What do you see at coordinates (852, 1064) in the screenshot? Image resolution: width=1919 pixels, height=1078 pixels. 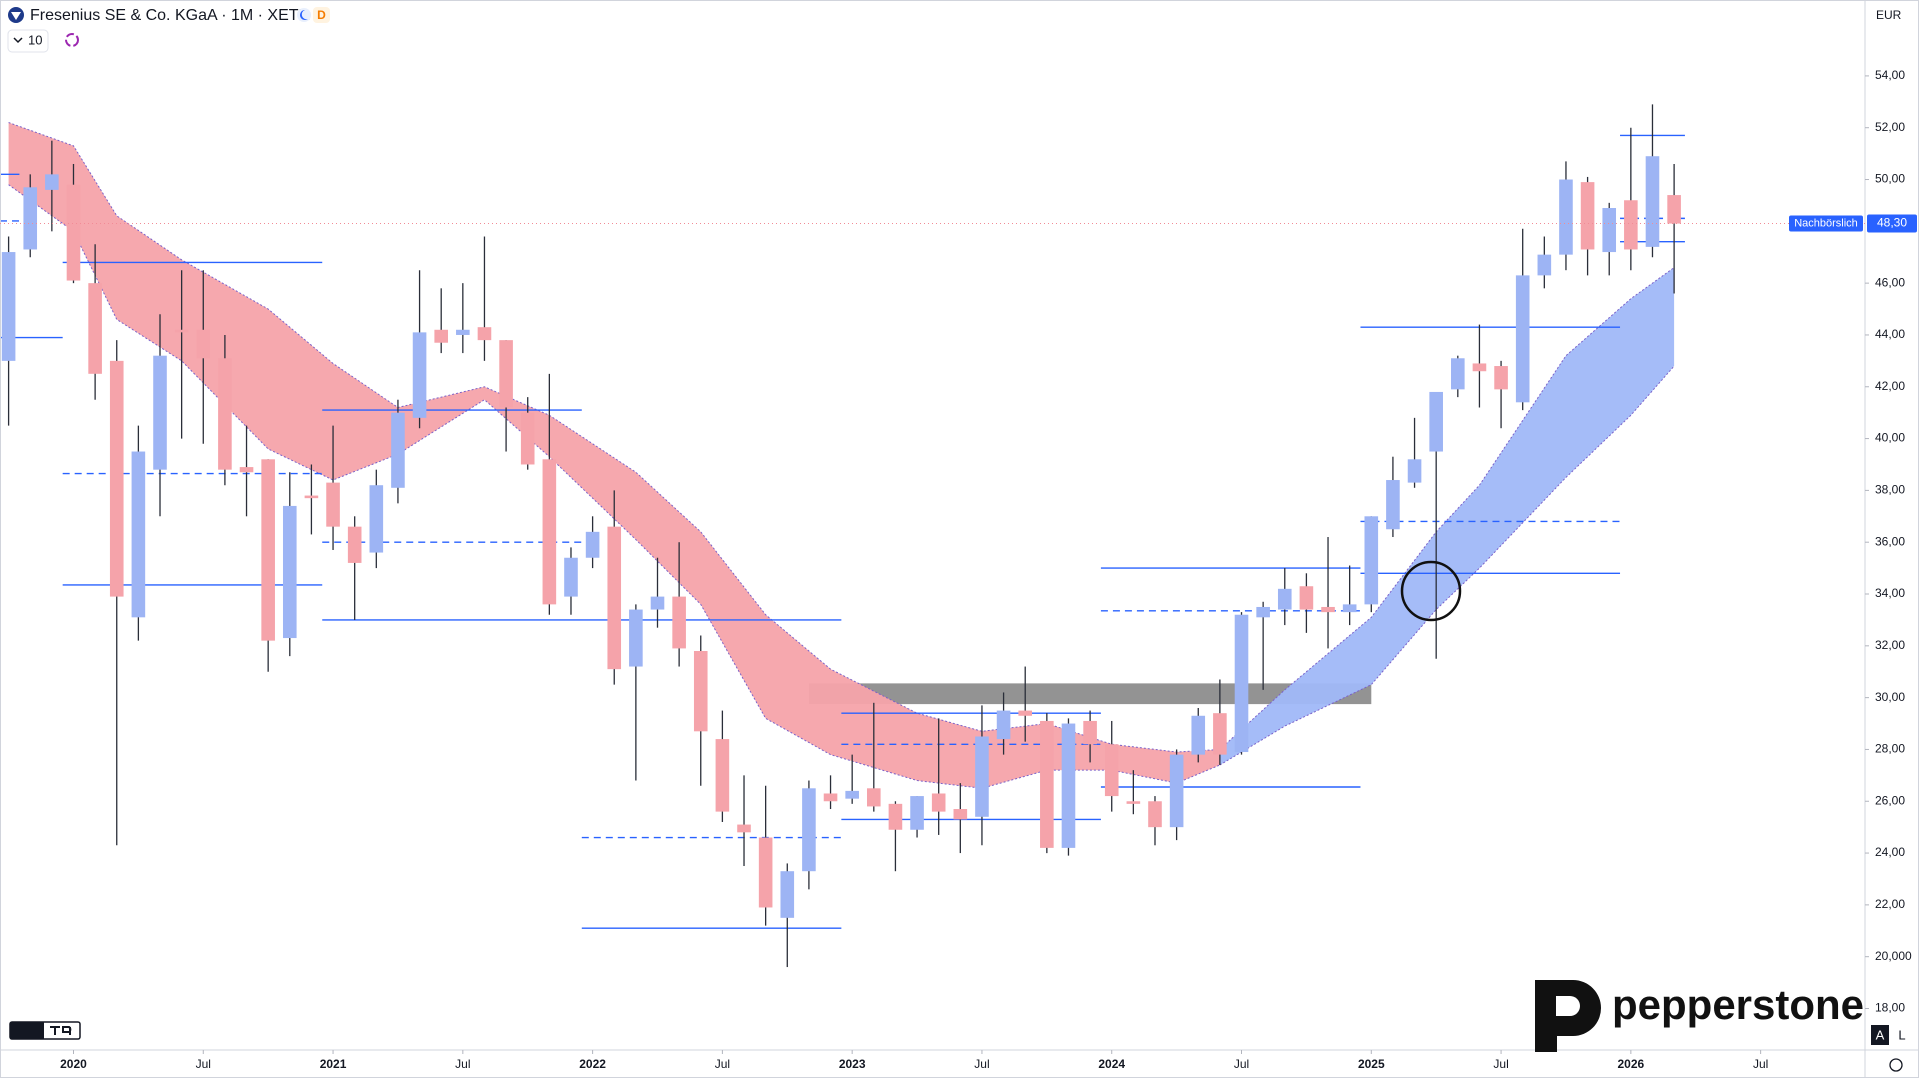 I see `x-tick-label: 2023` at bounding box center [852, 1064].